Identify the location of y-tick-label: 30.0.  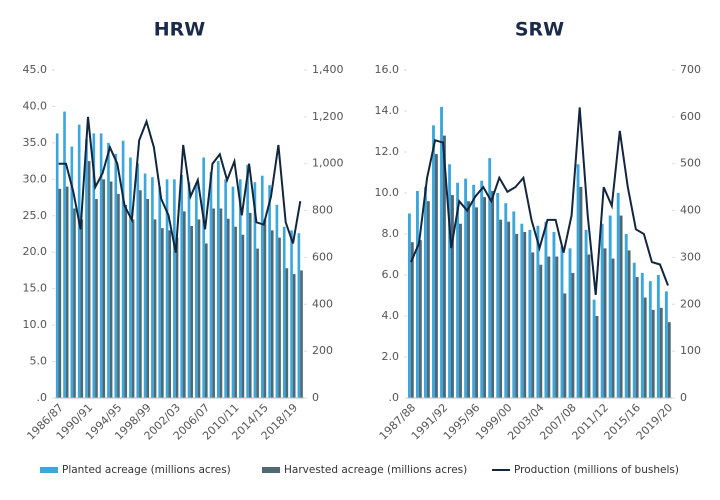
(35, 178).